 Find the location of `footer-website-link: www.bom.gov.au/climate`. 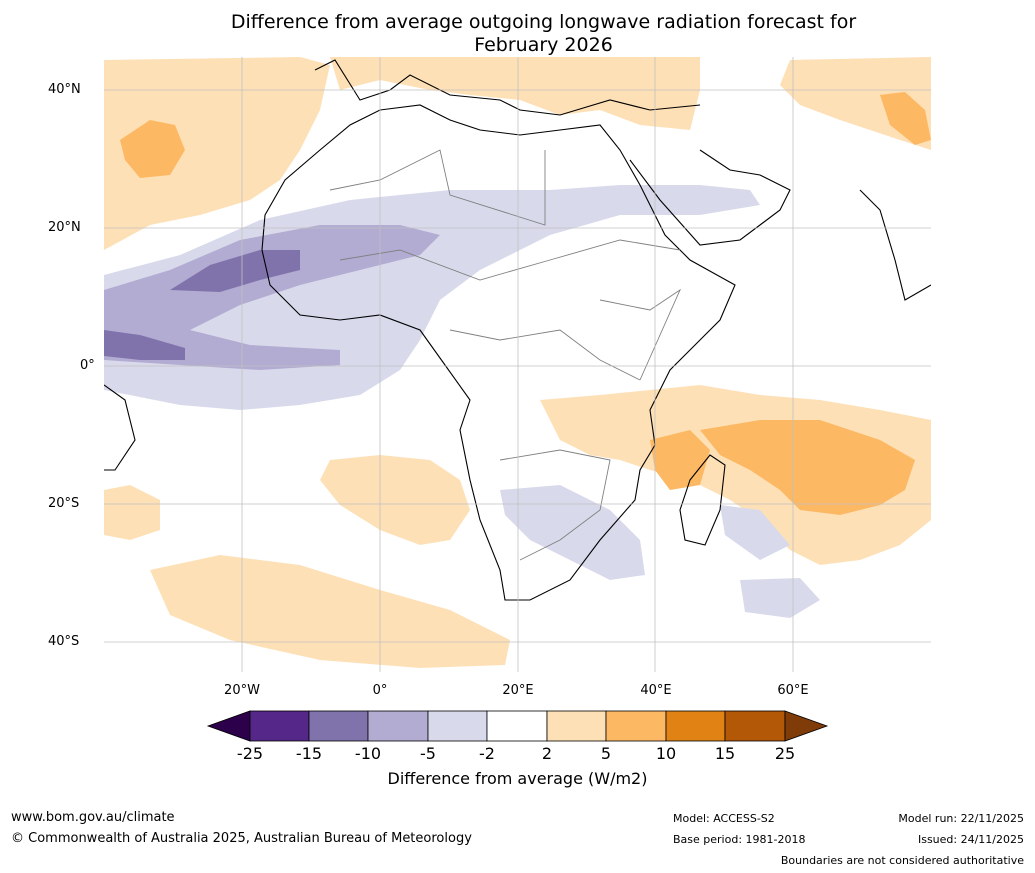

footer-website-link: www.bom.gov.au/climate is located at coordinates (93, 817).